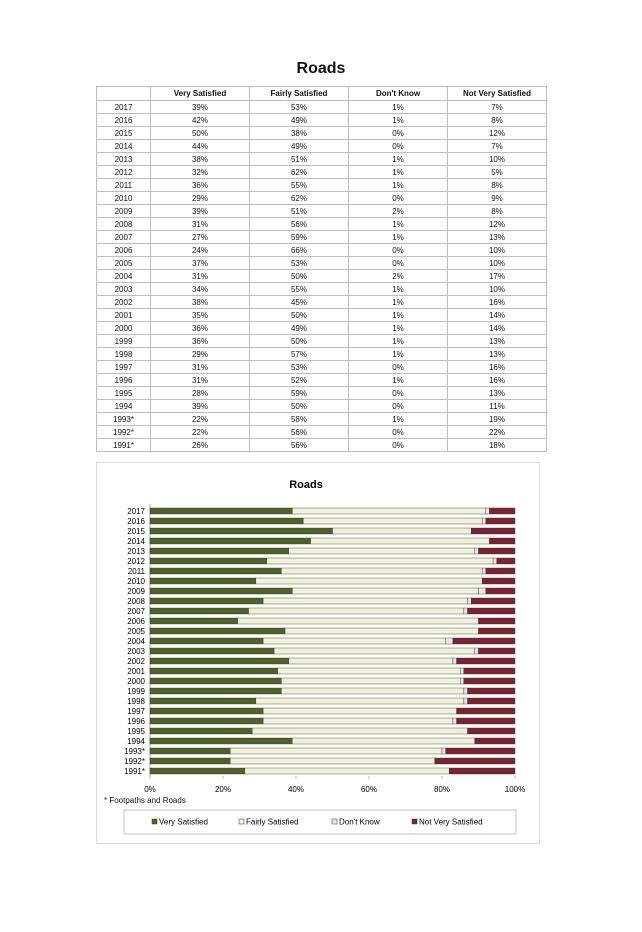 This screenshot has height=932, width=642. What do you see at coordinates (136, 531) in the screenshot?
I see `y-tick-label: 2015` at bounding box center [136, 531].